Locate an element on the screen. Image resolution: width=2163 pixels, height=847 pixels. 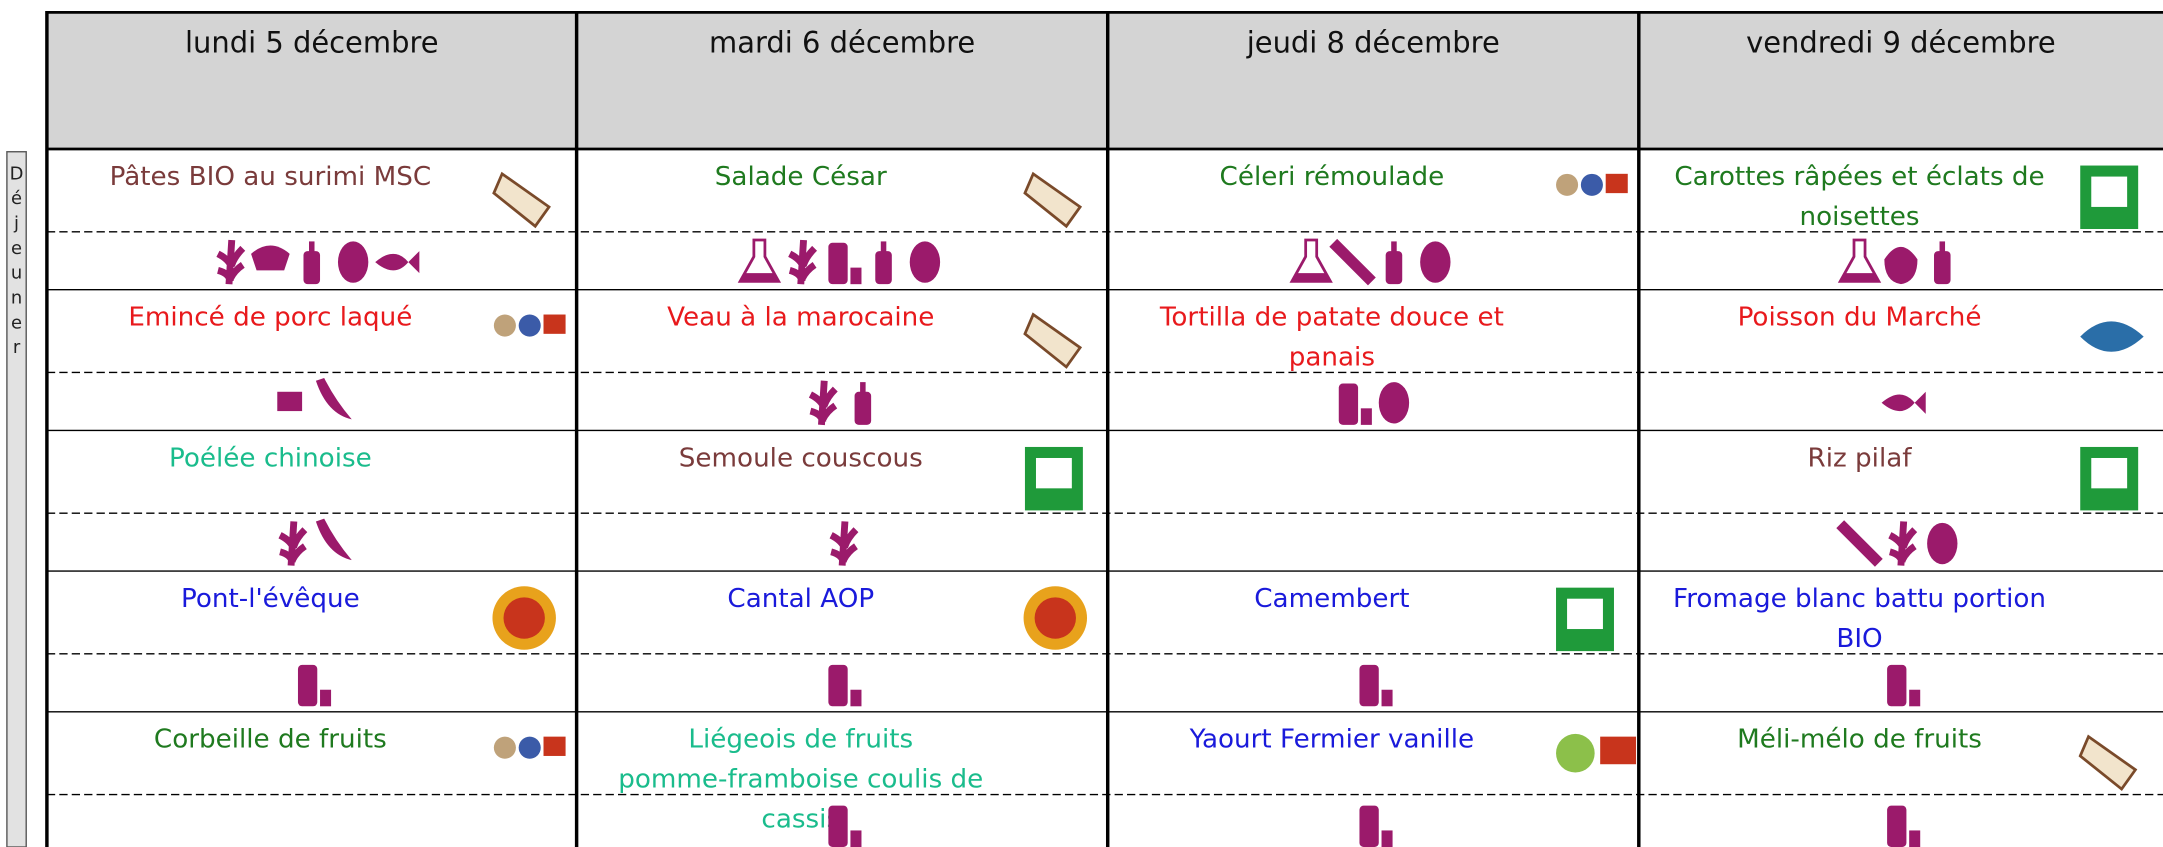
dish-name: Poélée chinoise is located at coordinates (270, 458).